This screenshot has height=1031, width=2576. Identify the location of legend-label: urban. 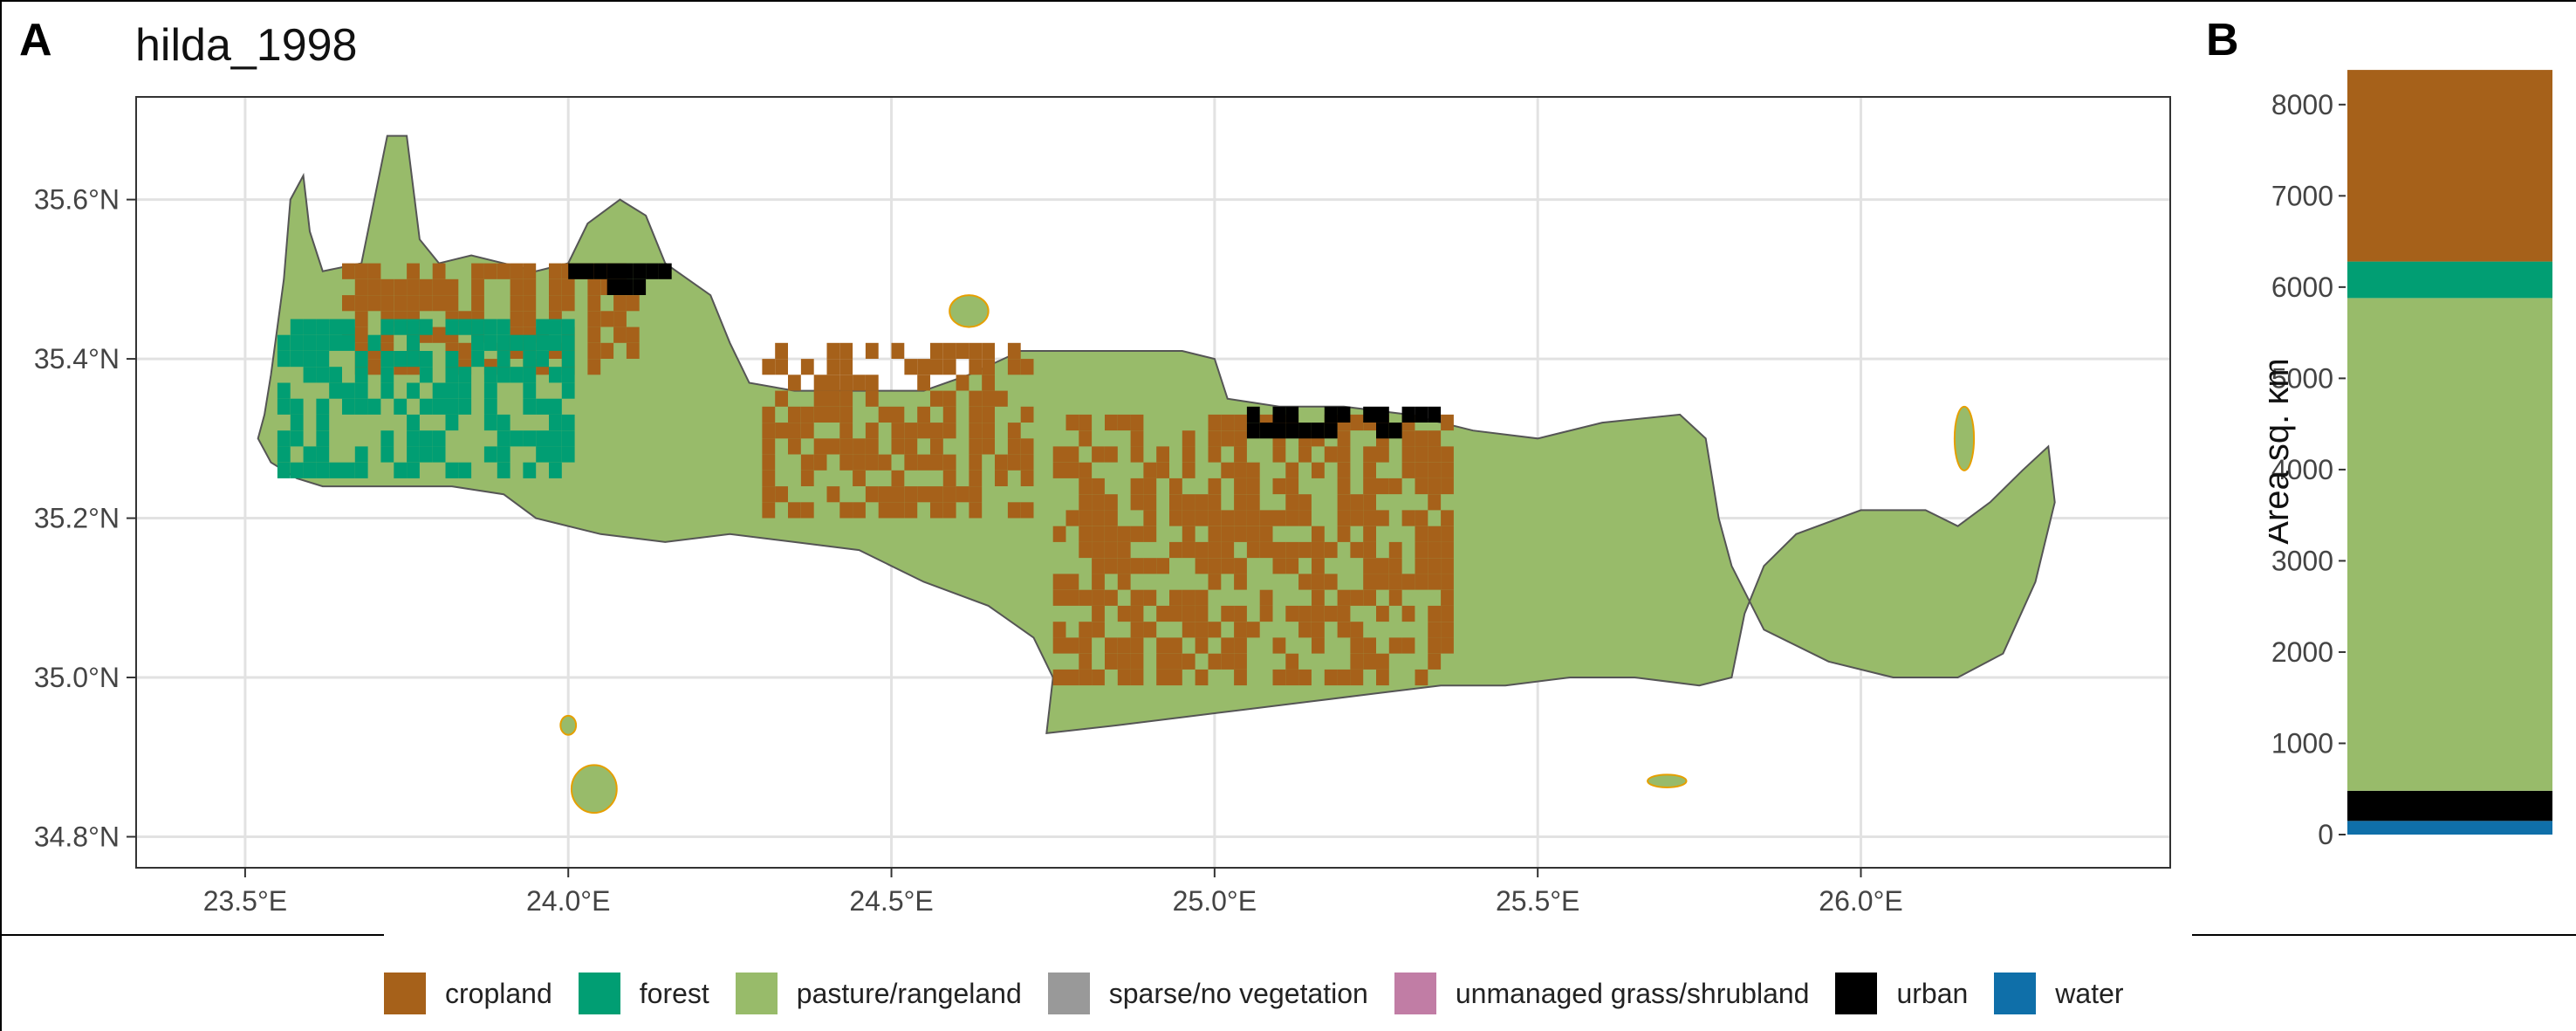
(1932, 993).